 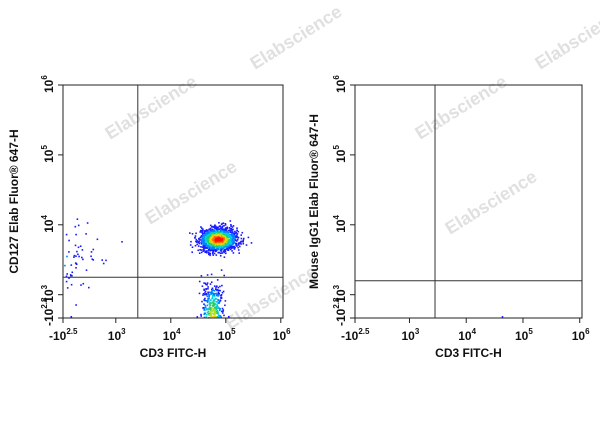 I want to click on y-tick-label: 104, so click(x=340, y=223).